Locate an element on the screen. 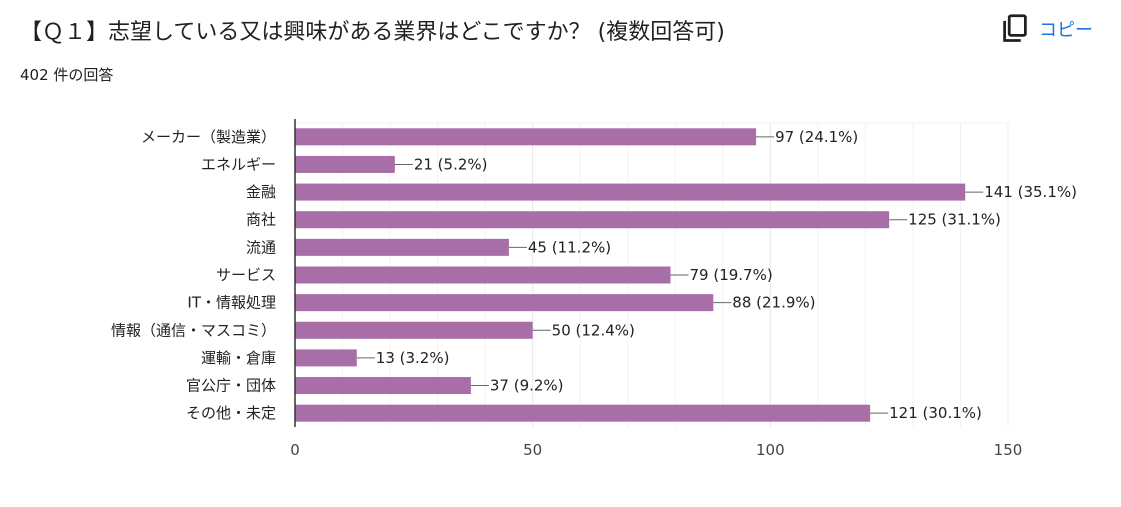  category-label: 情報（通信・マスコミ） is located at coordinates (193, 330).